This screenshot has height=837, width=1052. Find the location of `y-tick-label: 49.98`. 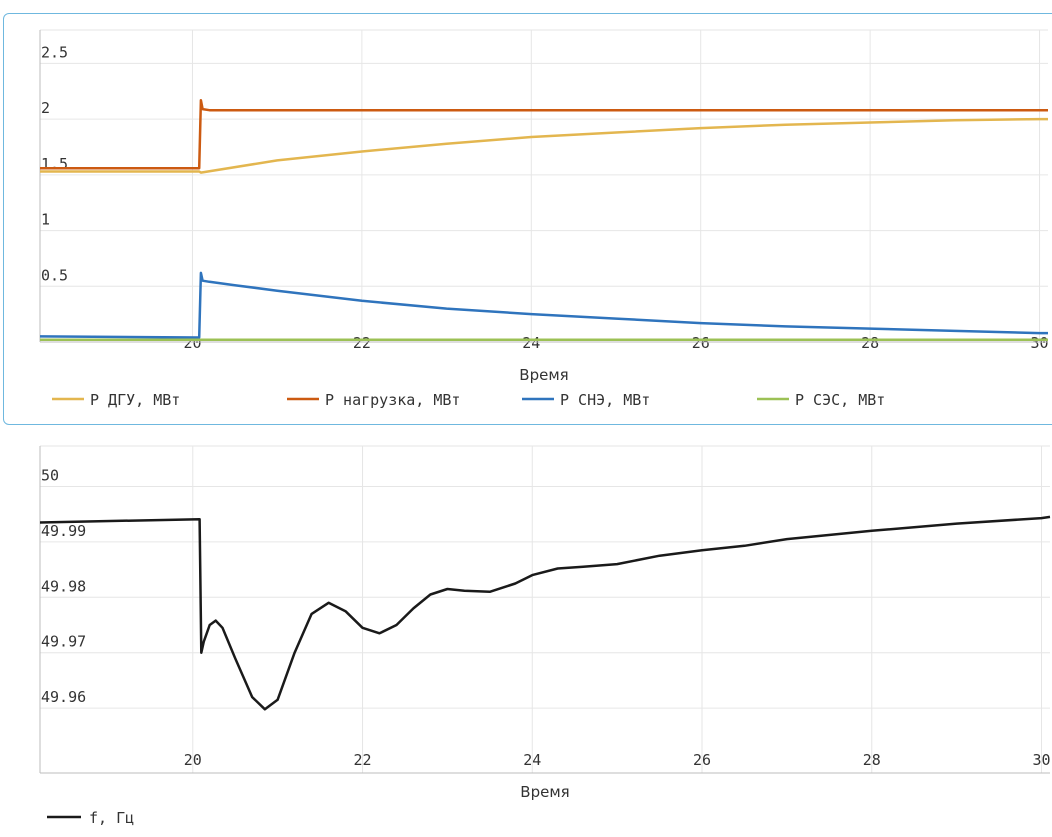

y-tick-label: 49.98 is located at coordinates (63, 586).